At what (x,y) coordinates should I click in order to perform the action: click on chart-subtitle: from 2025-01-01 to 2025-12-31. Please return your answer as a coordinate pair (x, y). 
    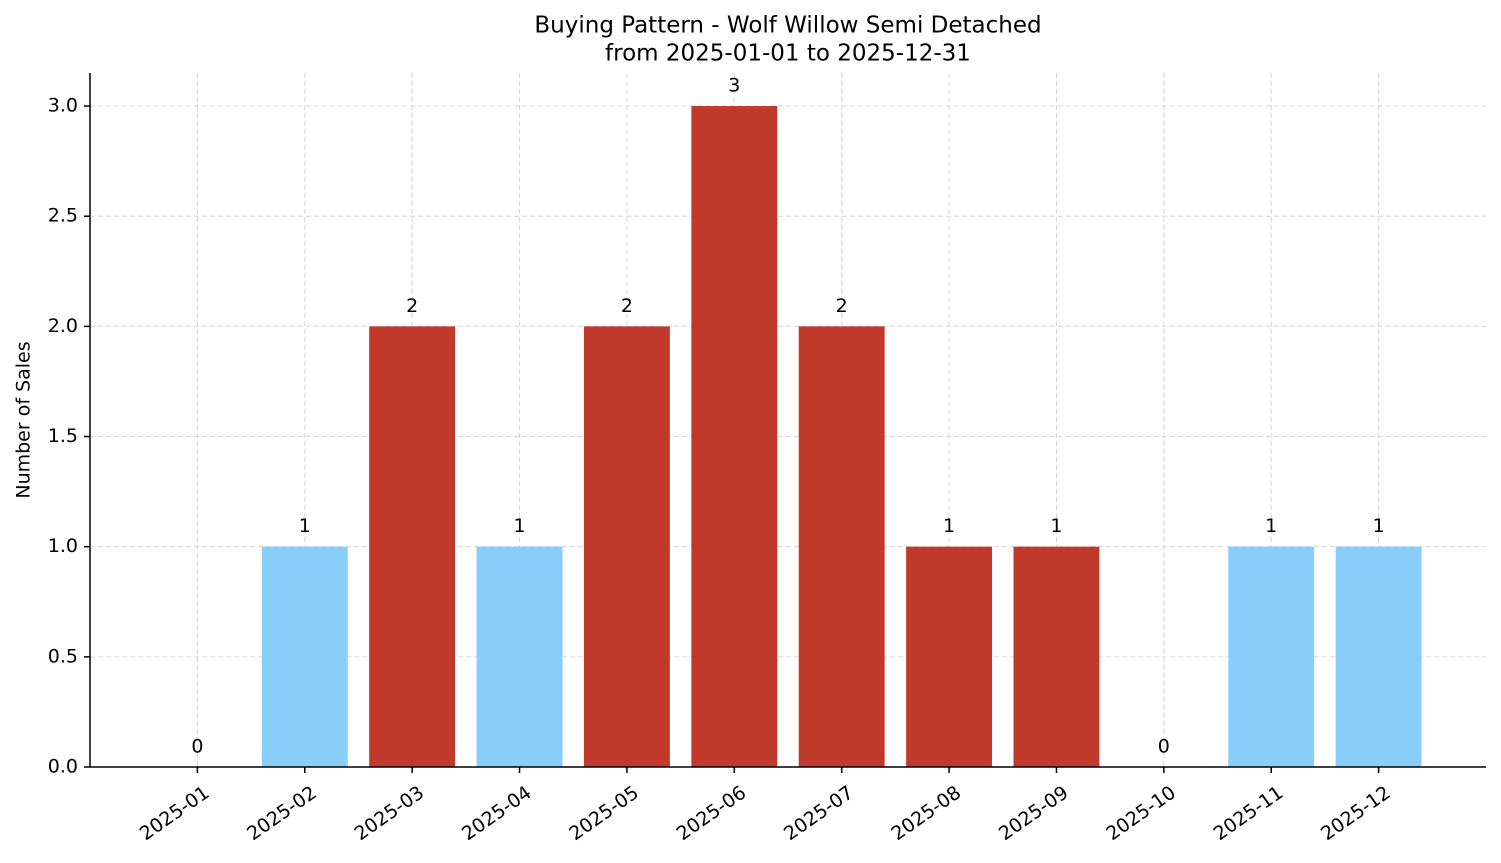
    Looking at the image, I should click on (788, 54).